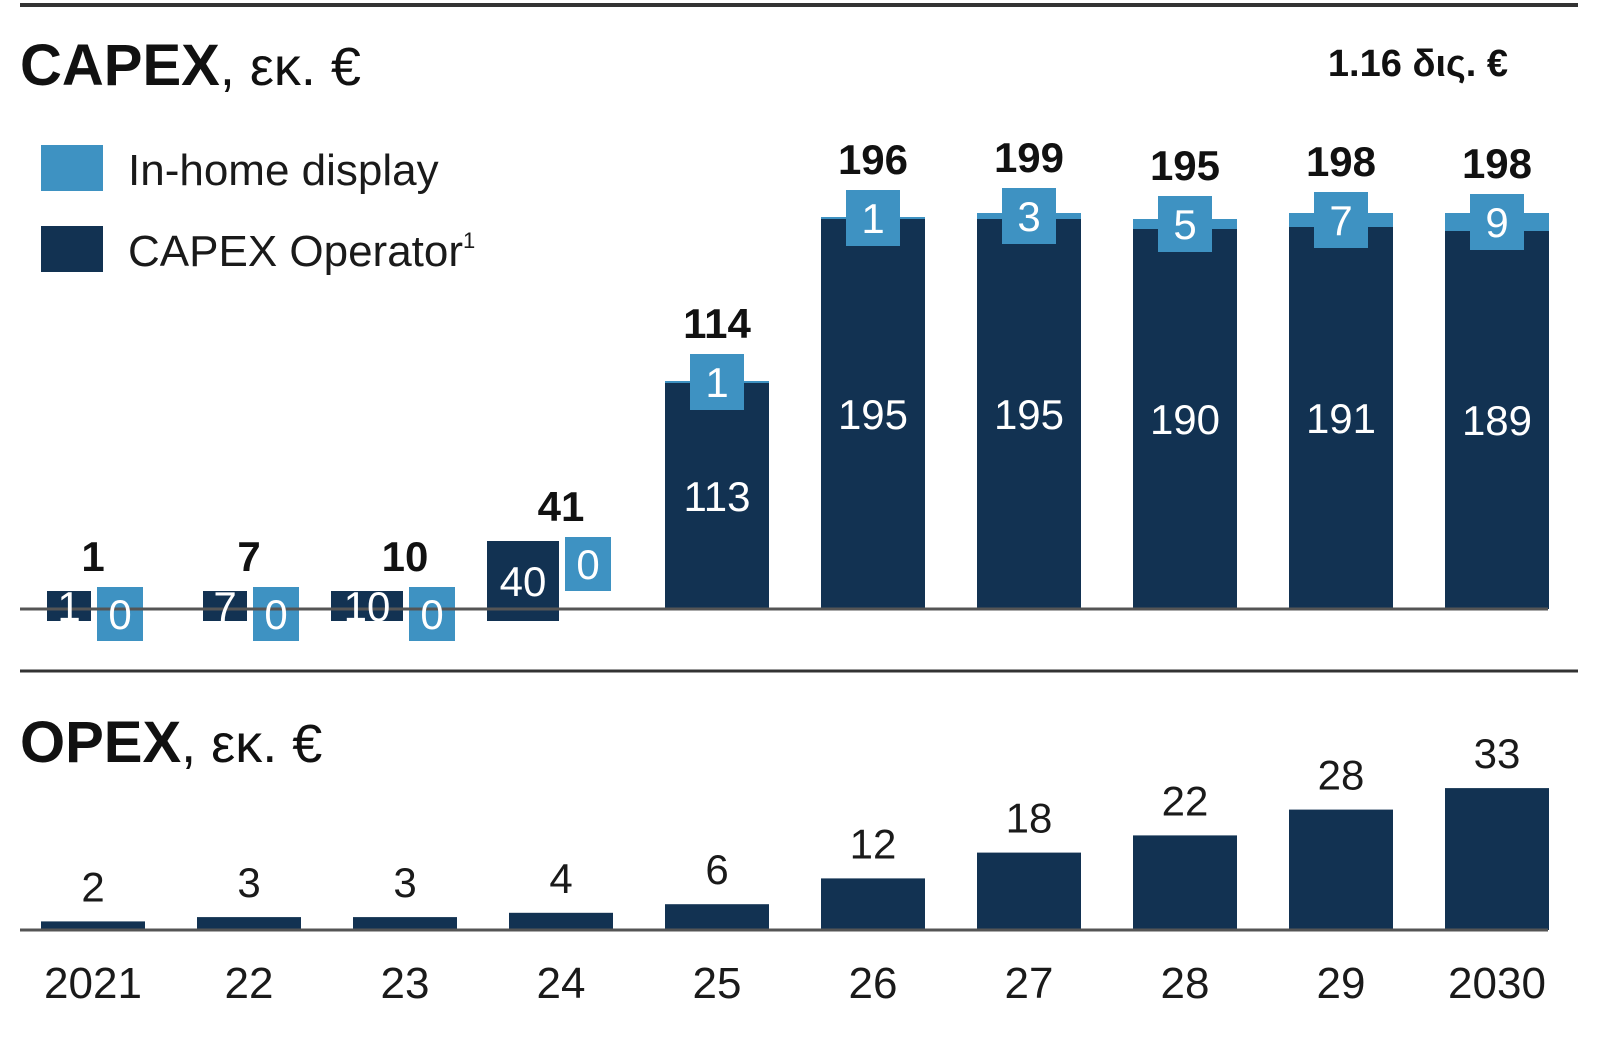 The height and width of the screenshot is (1046, 1600). What do you see at coordinates (561, 506) in the screenshot?
I see `capex-total-label: 41` at bounding box center [561, 506].